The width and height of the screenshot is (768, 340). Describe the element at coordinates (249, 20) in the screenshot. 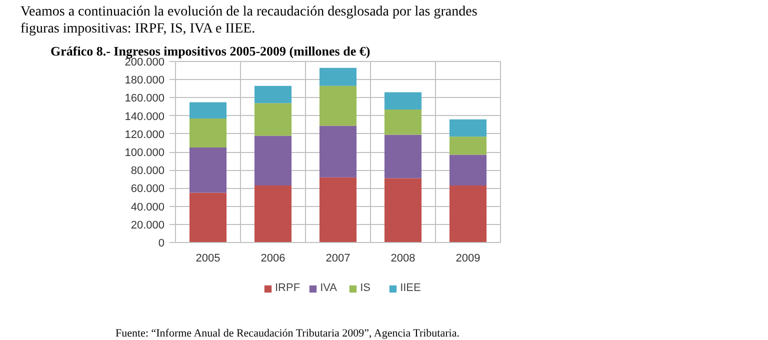

I see `text: Veamos a continuación la evolución de la recaudación desglosada por las grandes figuras impositivas: IRPF, IS, IVA e IIEE.` at that location.